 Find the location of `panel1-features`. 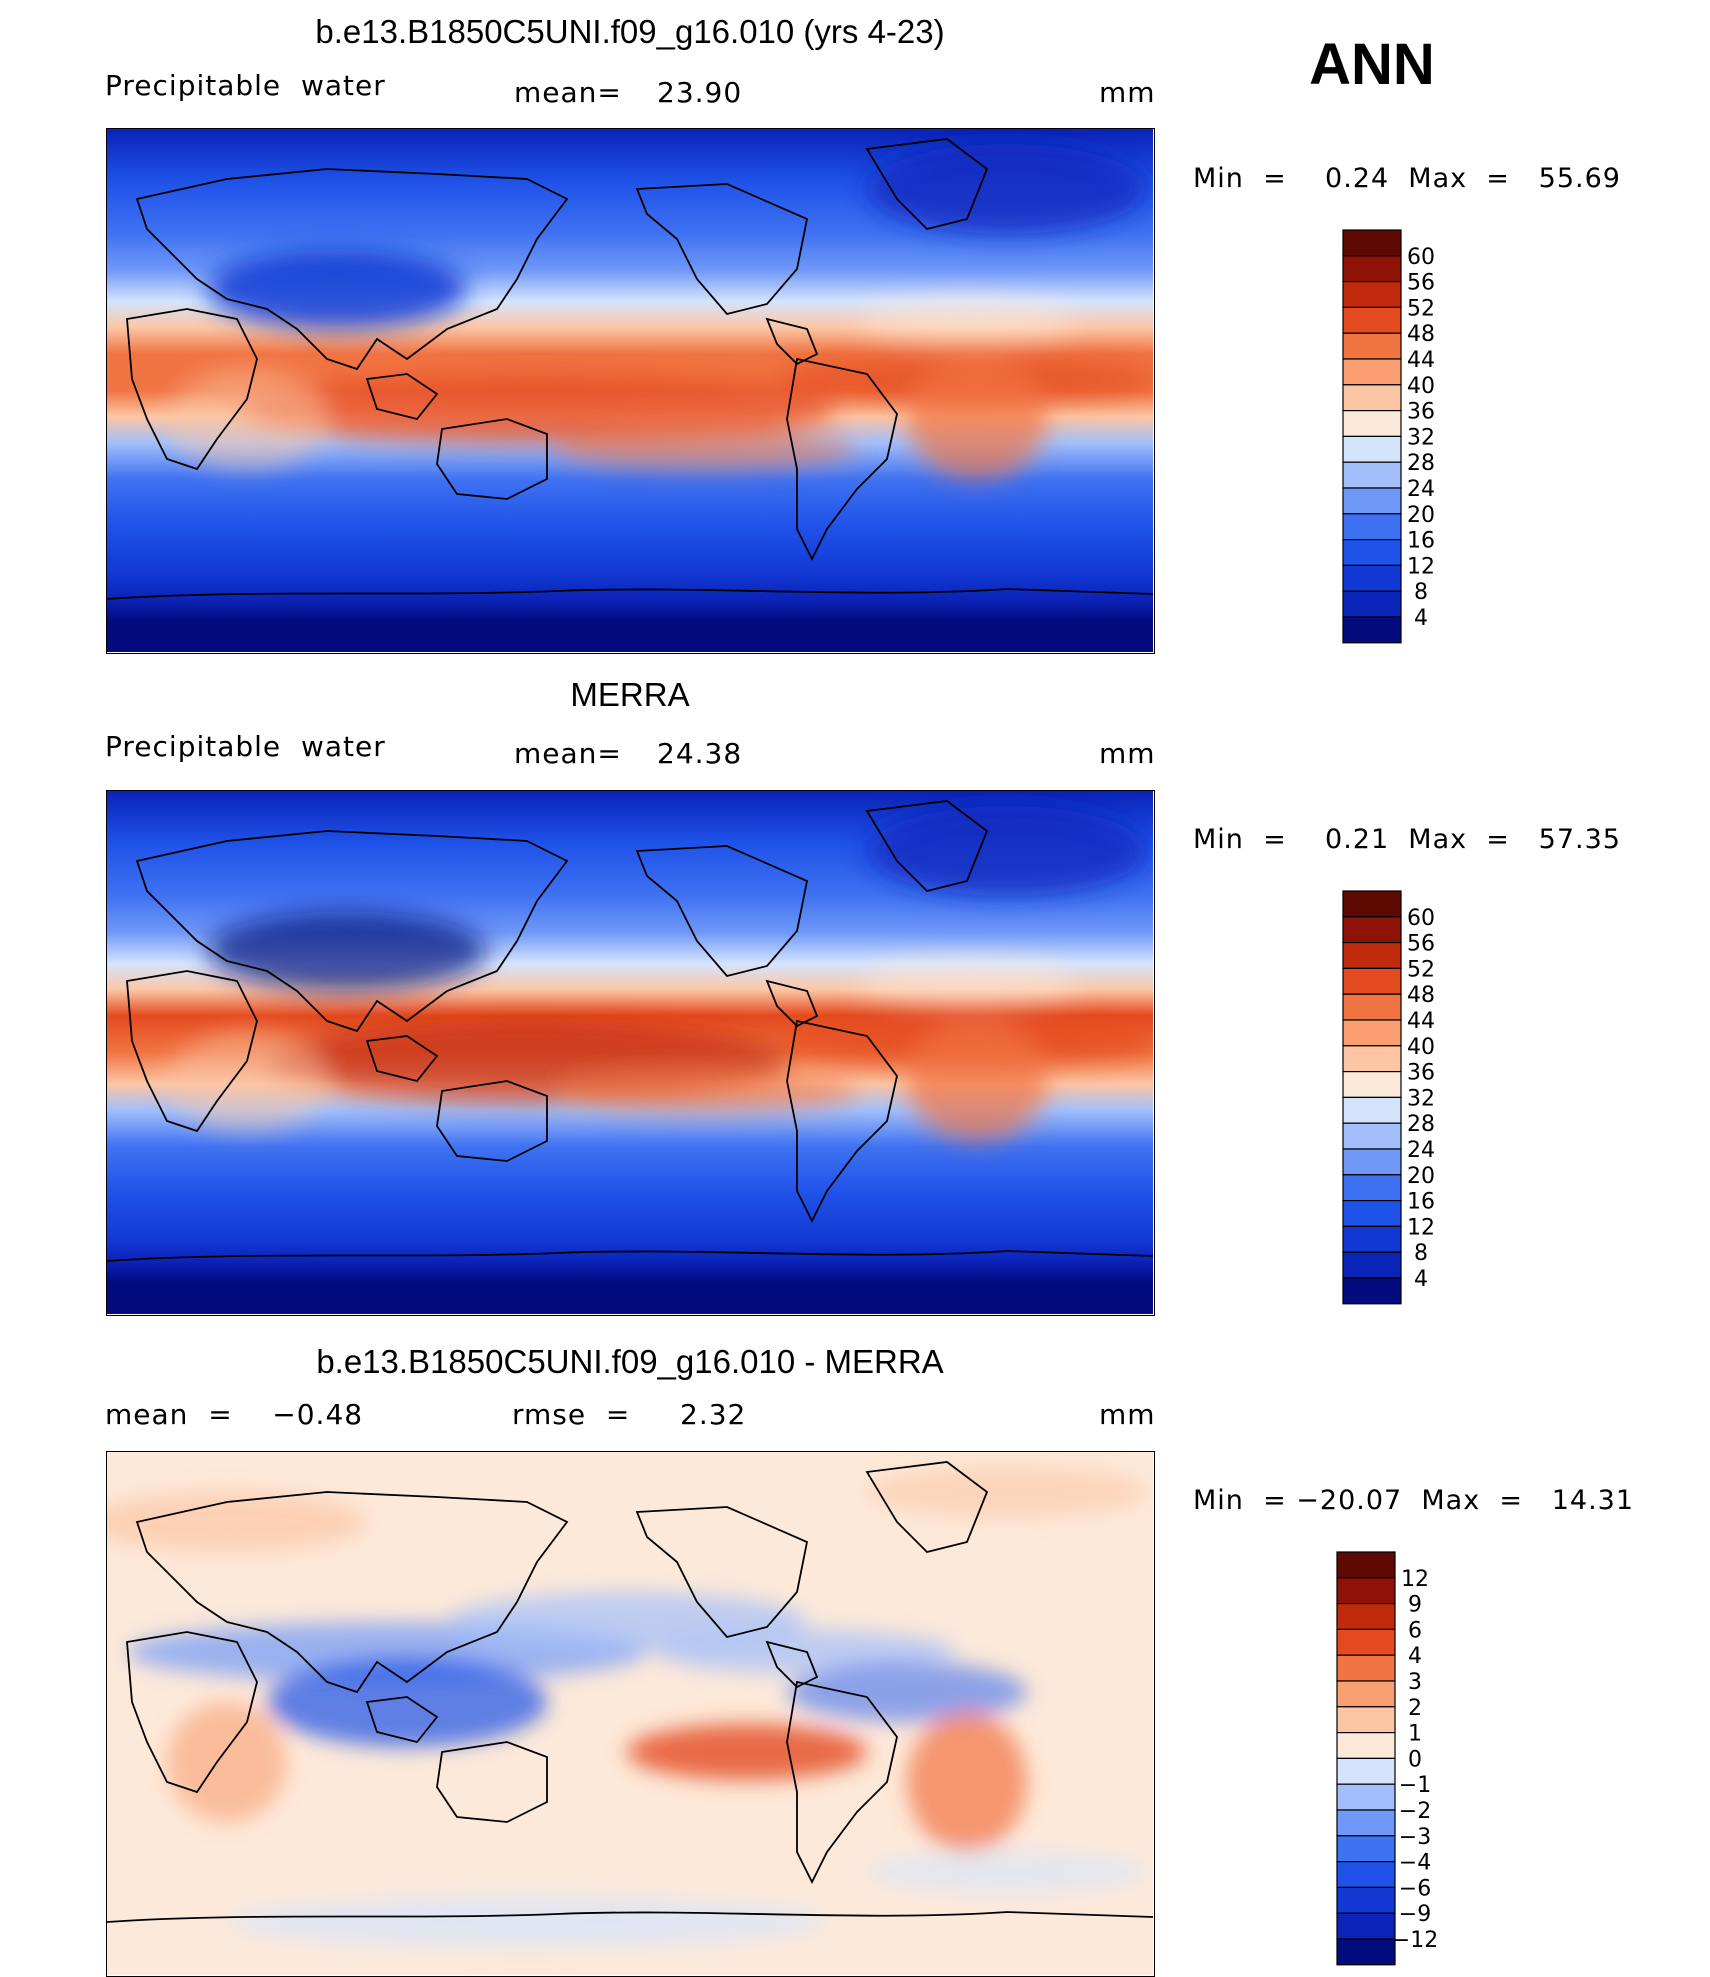

panel1-features is located at coordinates (660, 311).